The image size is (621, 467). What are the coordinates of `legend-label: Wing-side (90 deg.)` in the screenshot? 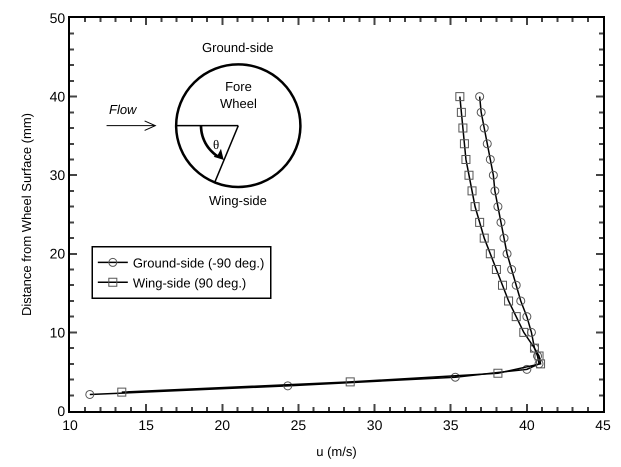 It's located at (189, 282).